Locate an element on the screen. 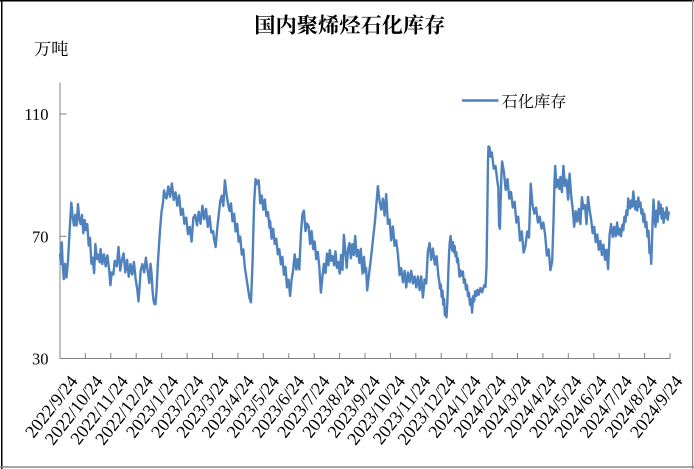 This screenshot has height=469, width=694. svg-text: 30 is located at coordinates (40, 359).